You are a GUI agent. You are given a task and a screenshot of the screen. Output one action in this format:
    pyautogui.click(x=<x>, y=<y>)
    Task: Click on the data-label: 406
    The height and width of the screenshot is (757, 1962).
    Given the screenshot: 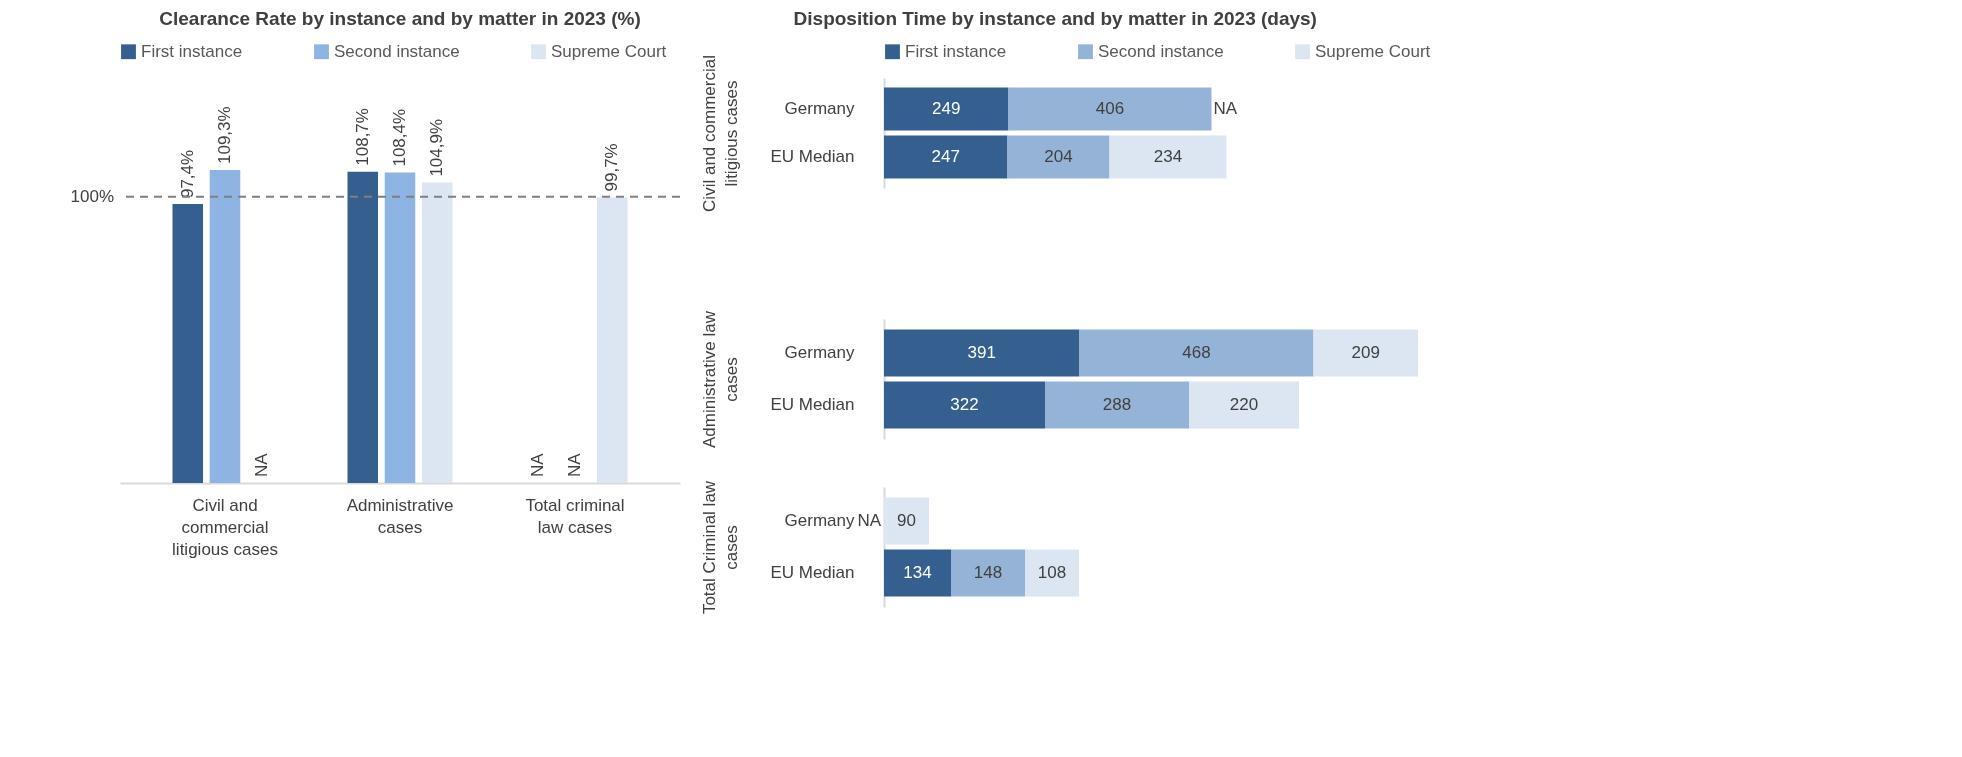 What is the action you would take?
    pyautogui.click(x=1110, y=109)
    